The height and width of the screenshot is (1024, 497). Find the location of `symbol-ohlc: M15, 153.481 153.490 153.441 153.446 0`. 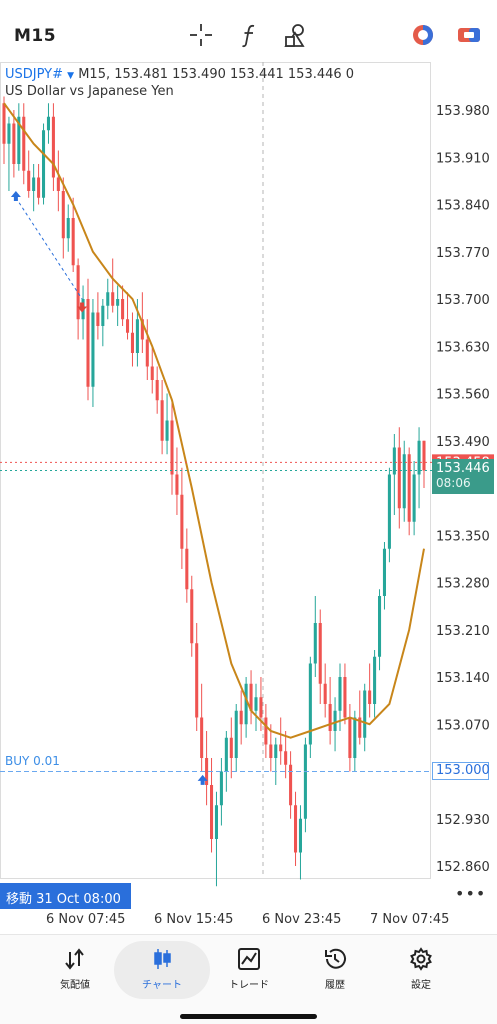

symbol-ohlc: M15, 153.481 153.490 153.441 153.446 0 is located at coordinates (216, 74).